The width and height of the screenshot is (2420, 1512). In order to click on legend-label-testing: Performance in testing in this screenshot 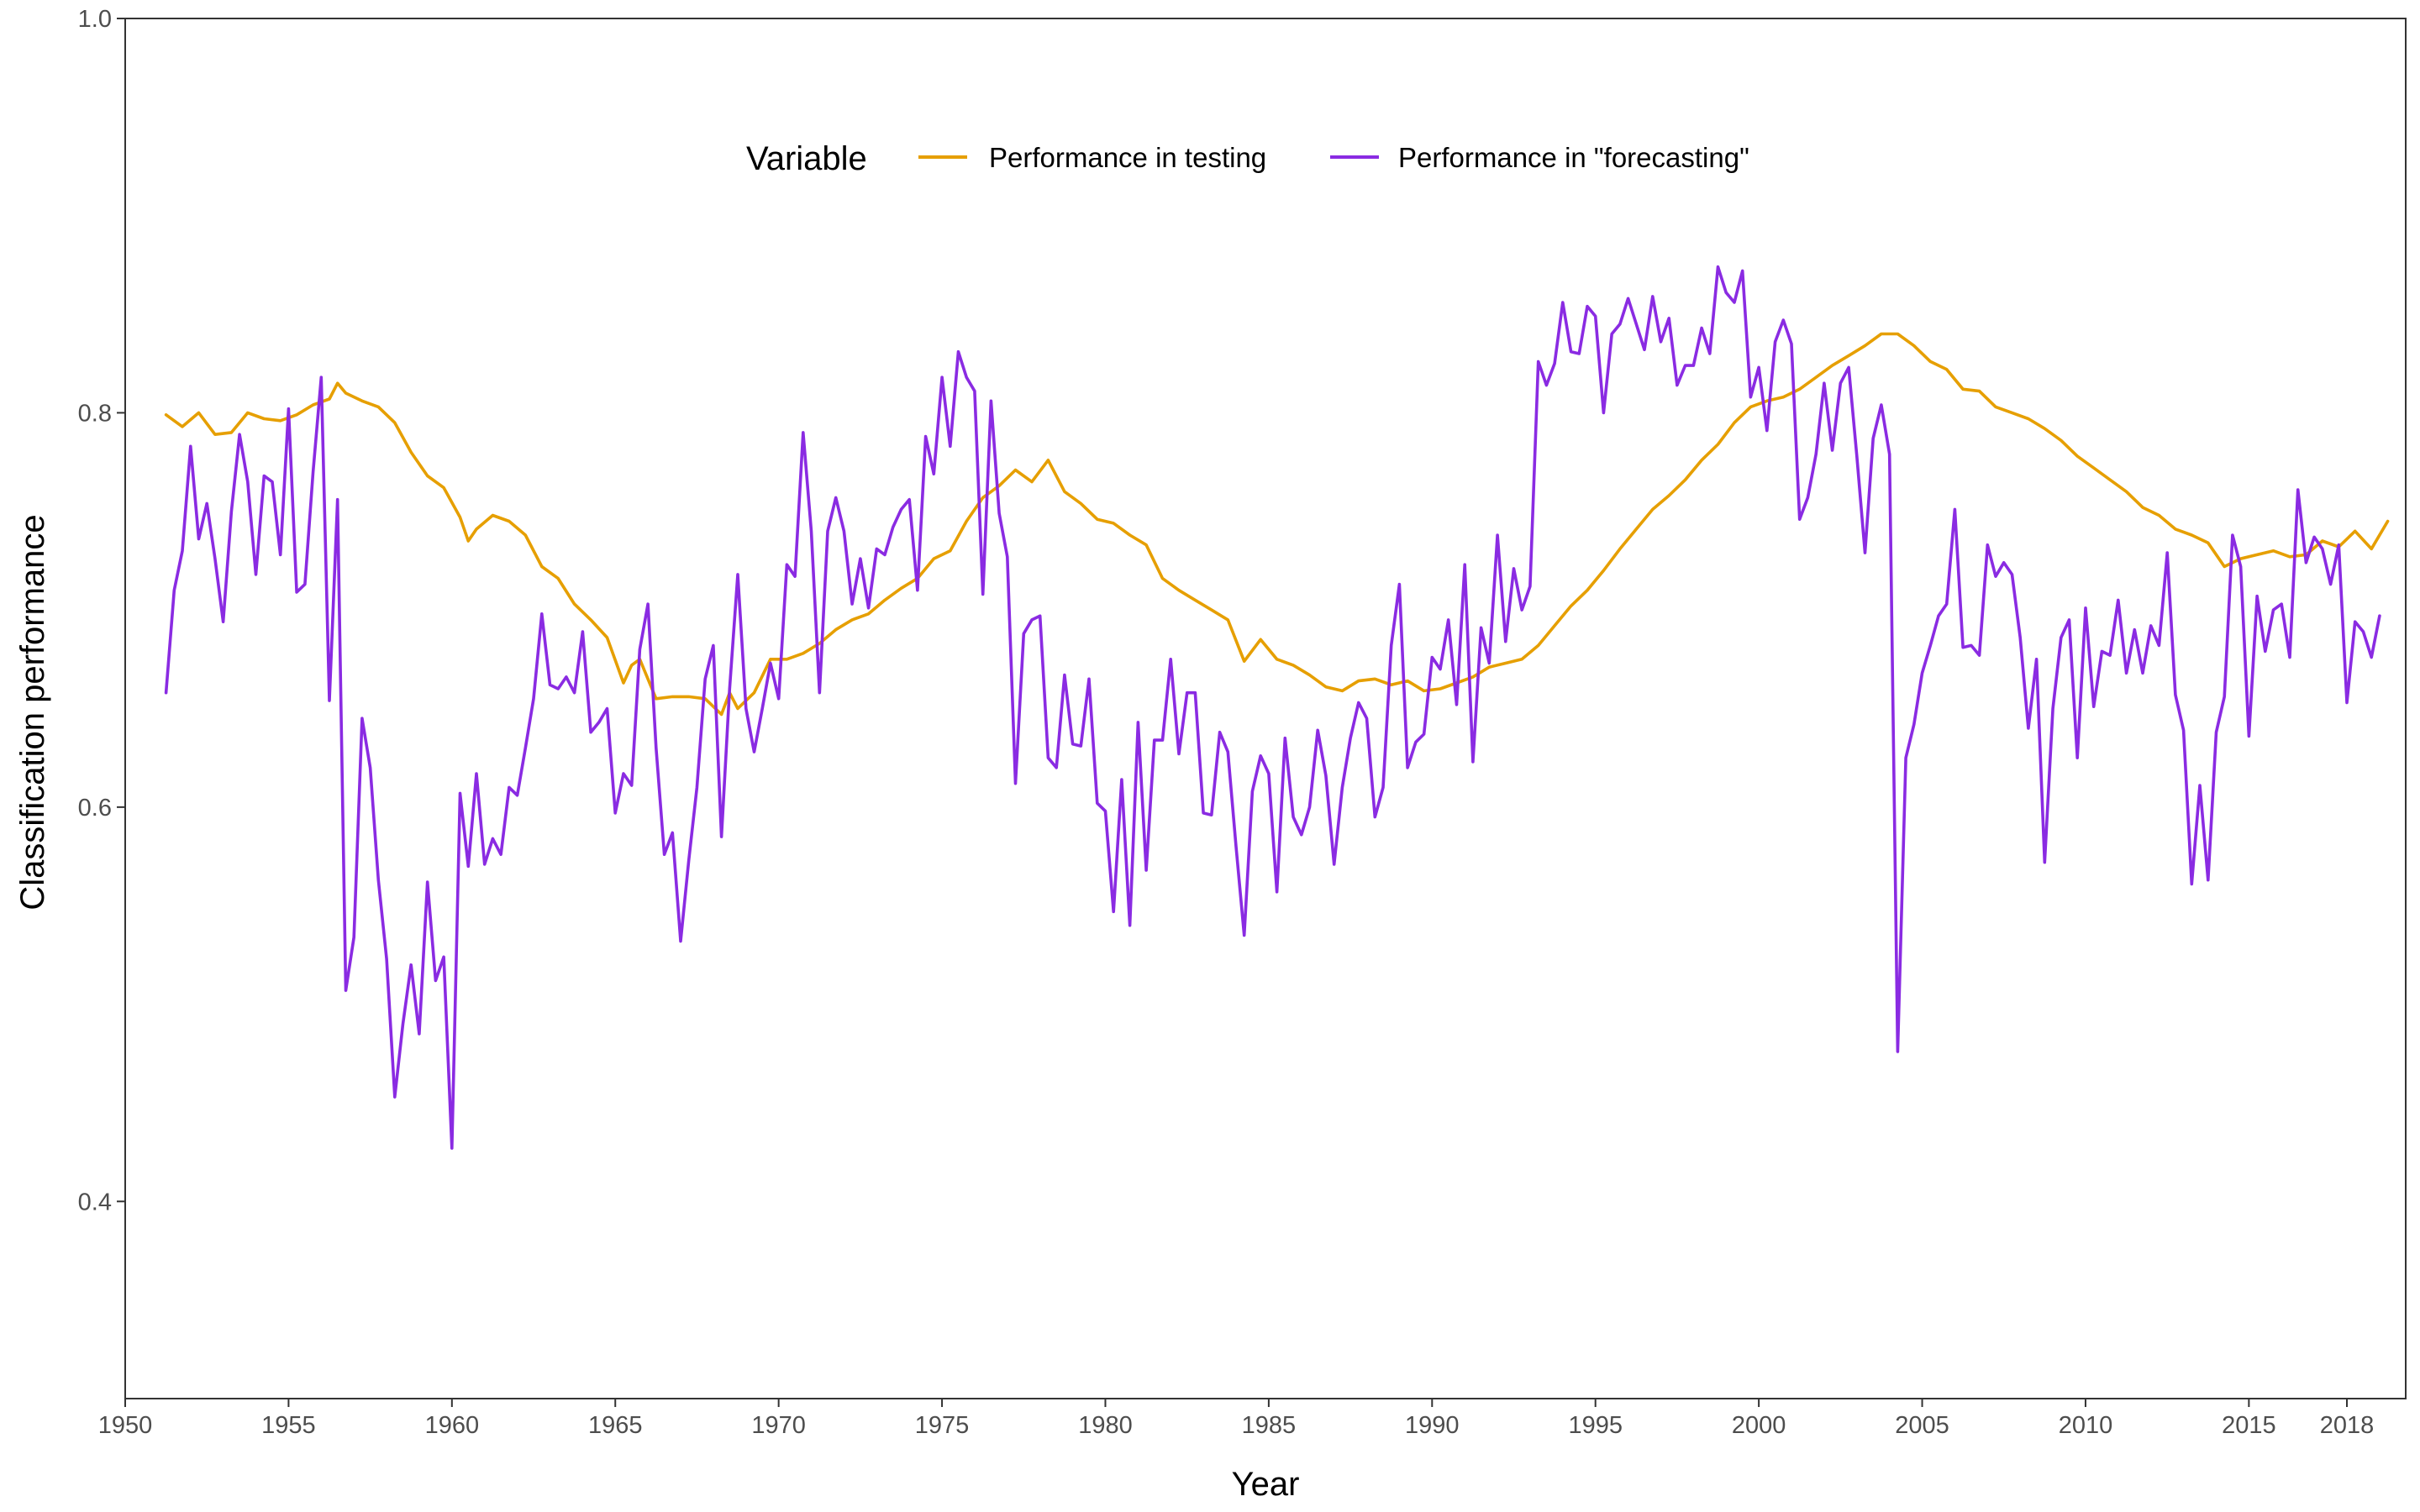, I will do `click(1127, 157)`.